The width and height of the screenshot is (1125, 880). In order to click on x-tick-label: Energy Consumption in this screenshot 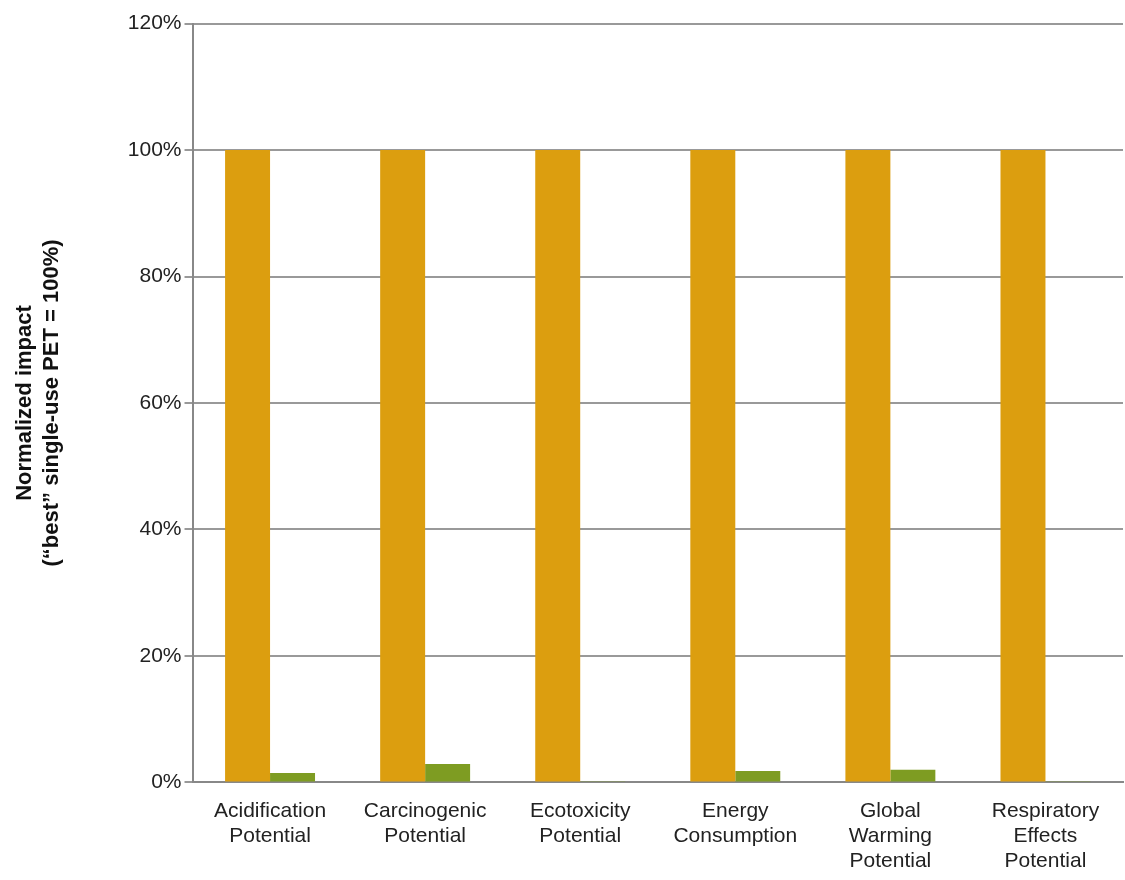, I will do `click(735, 821)`.